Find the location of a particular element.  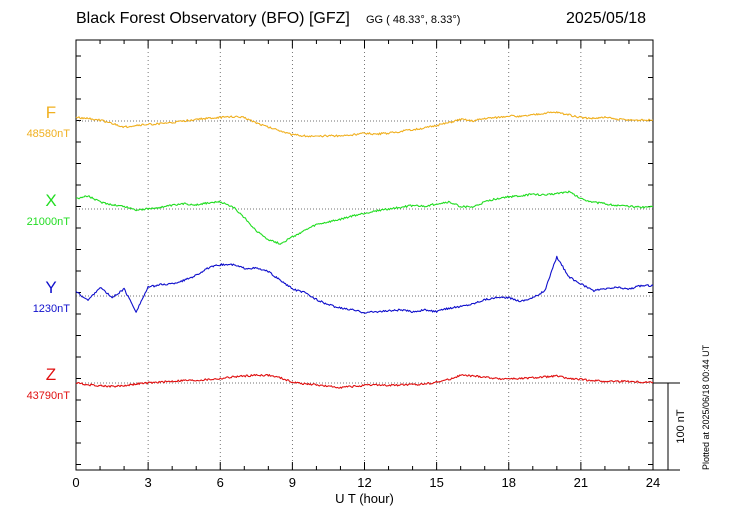

station-coordinates: GG ( 48.33°, 8.33°) is located at coordinates (413, 20).